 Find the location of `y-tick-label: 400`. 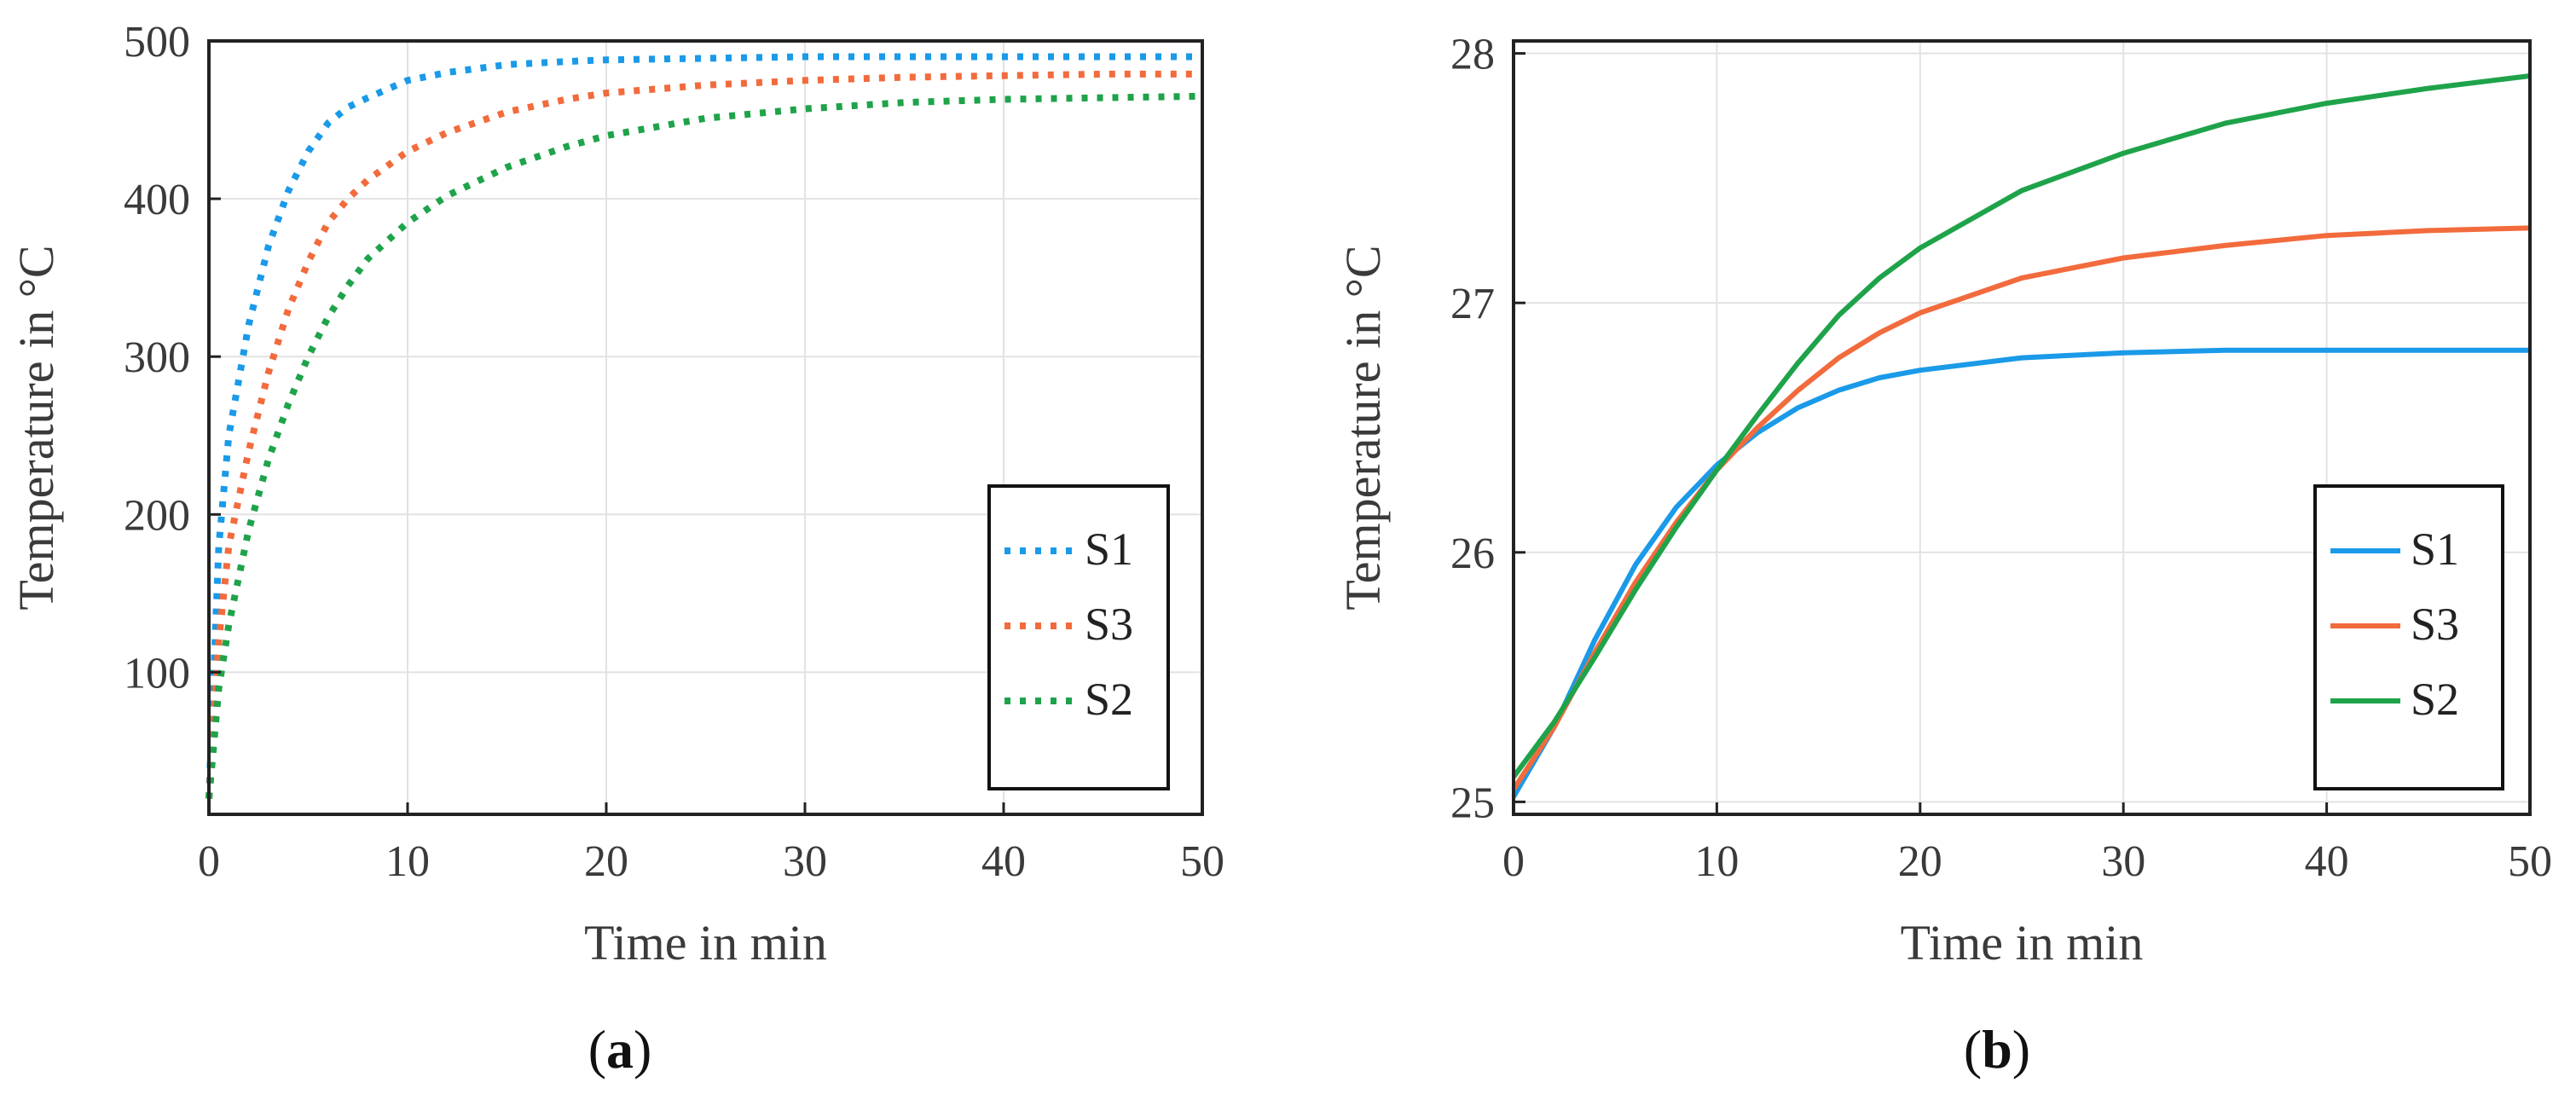

y-tick-label: 400 is located at coordinates (157, 200).